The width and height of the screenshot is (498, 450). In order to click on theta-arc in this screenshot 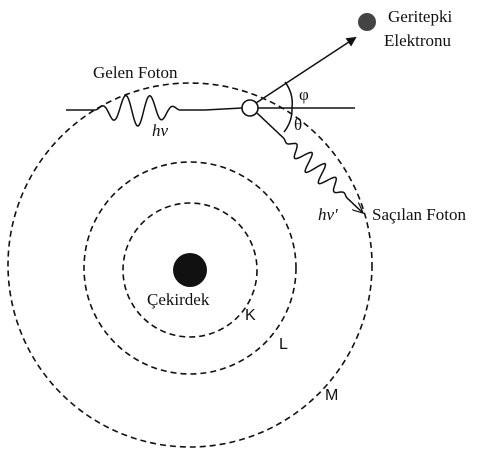, I will do `click(288, 120)`.